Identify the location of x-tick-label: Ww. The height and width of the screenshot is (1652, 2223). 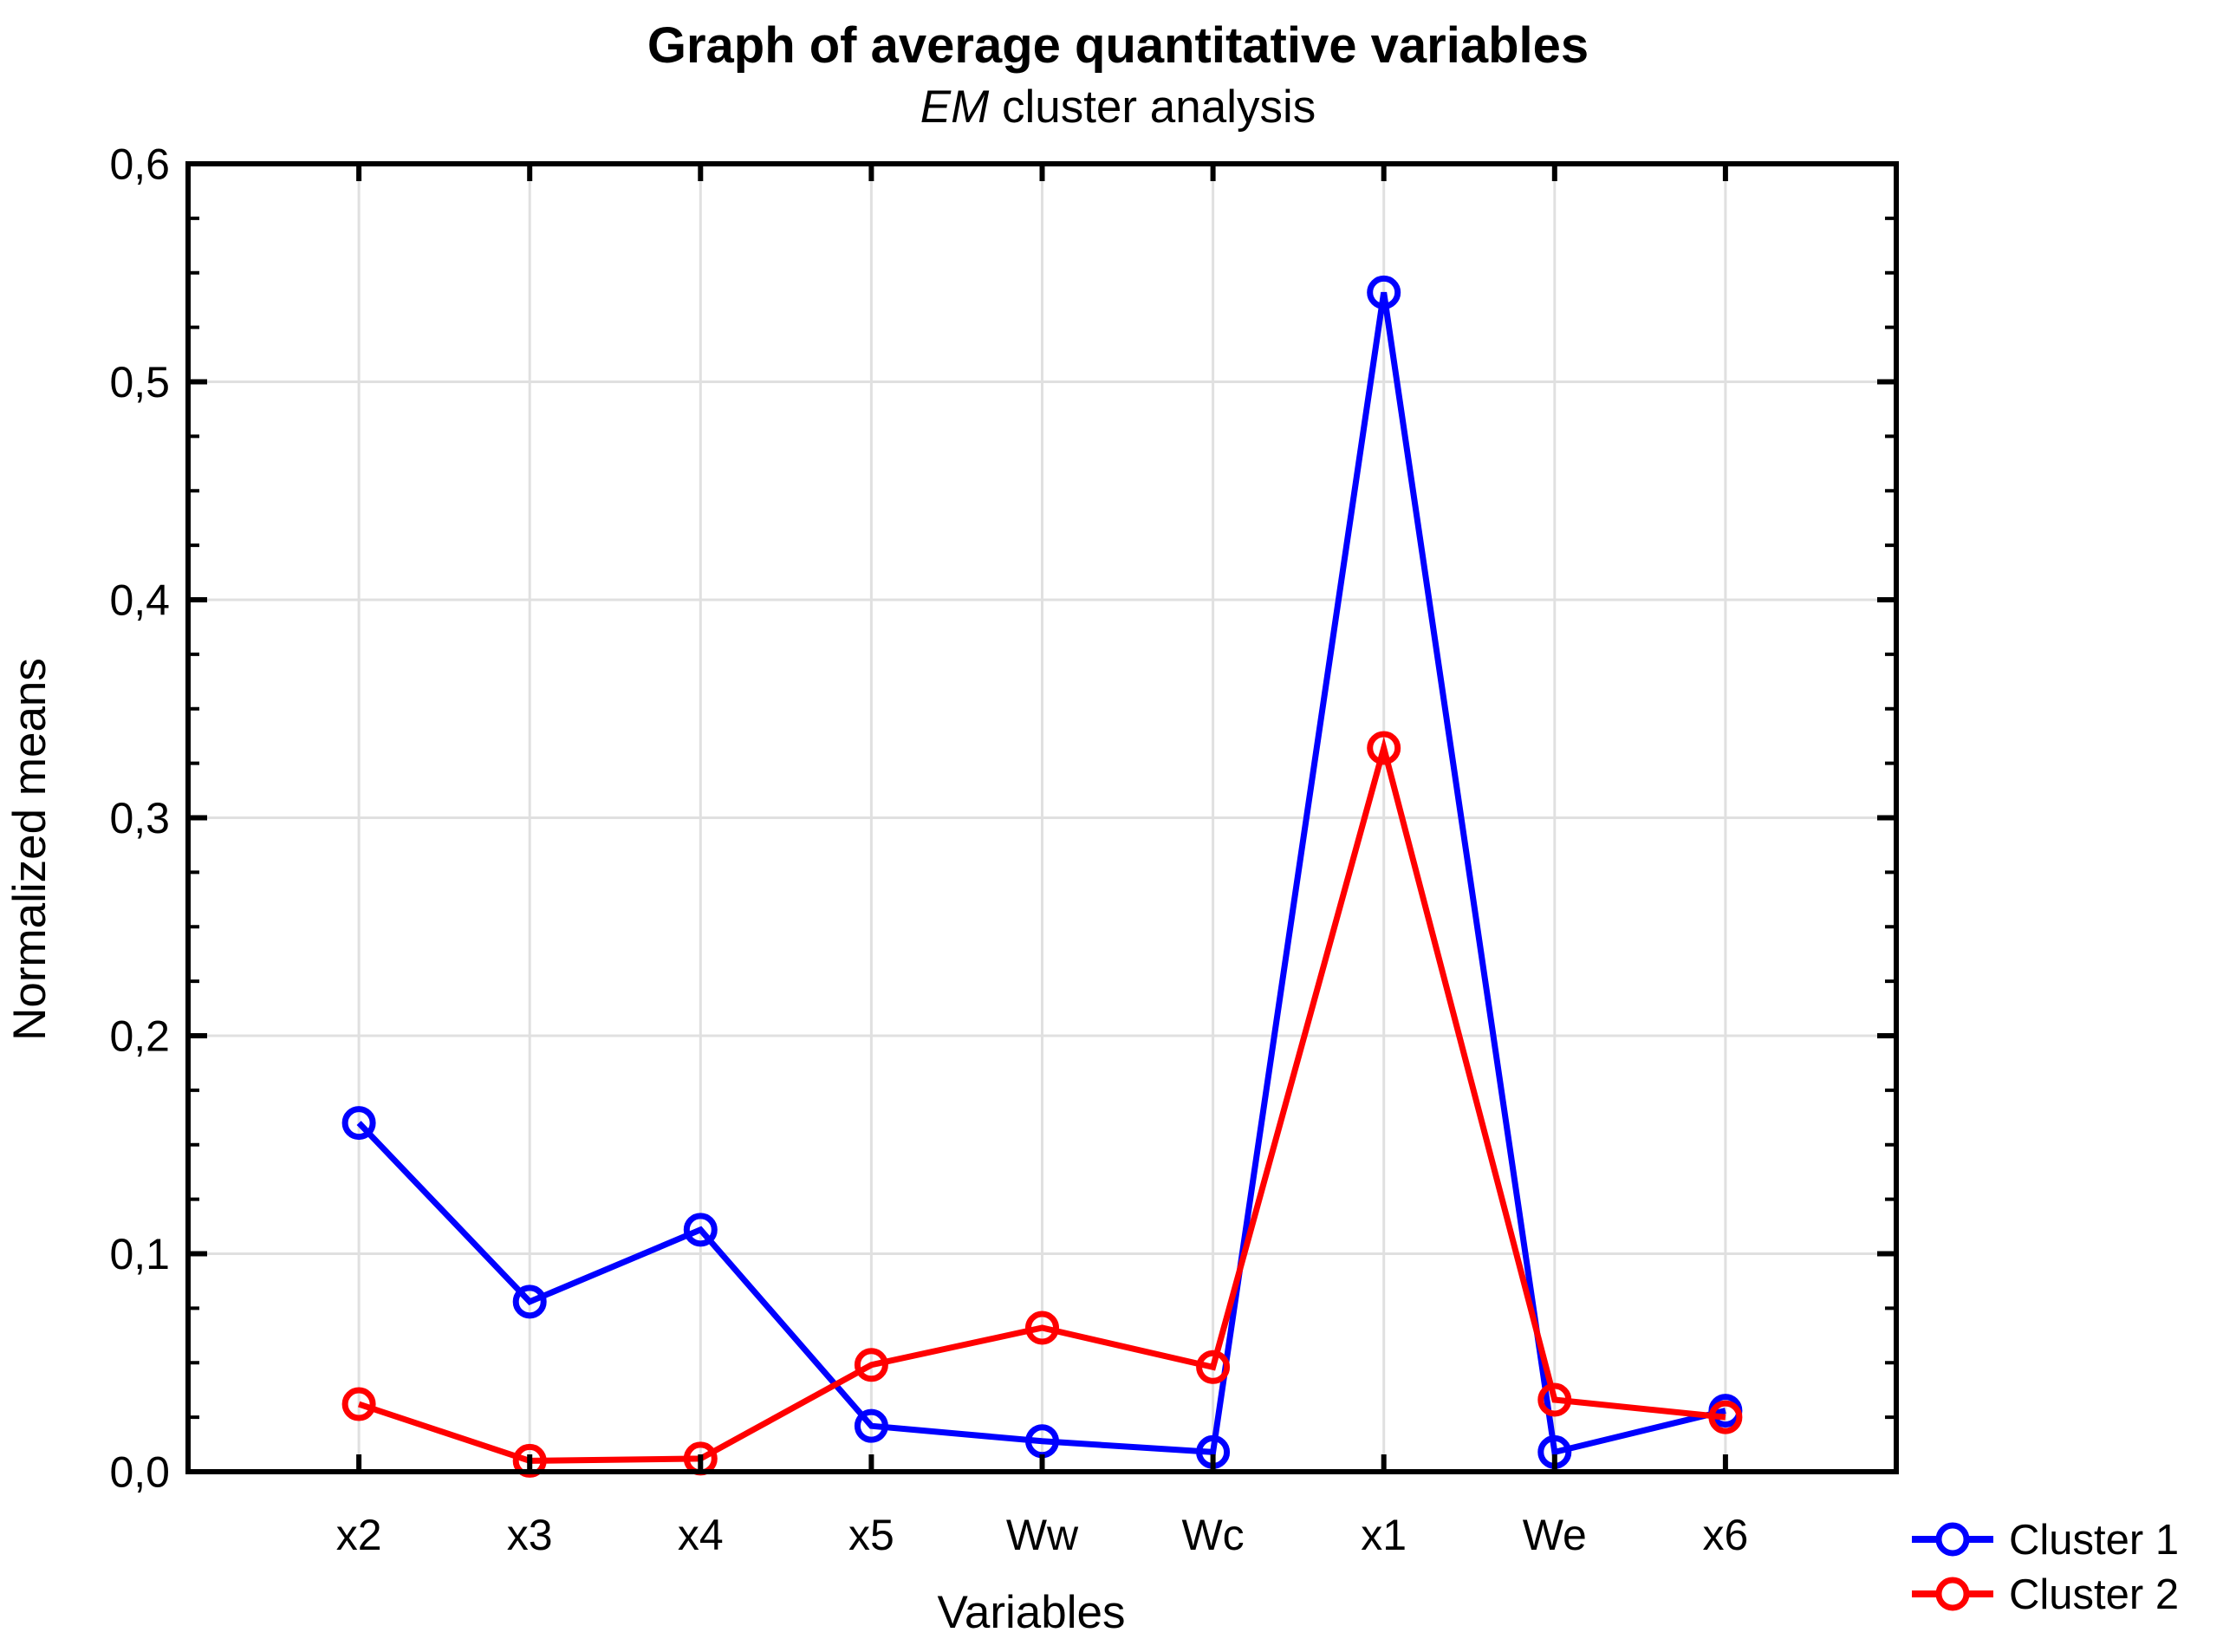
(1042, 1535).